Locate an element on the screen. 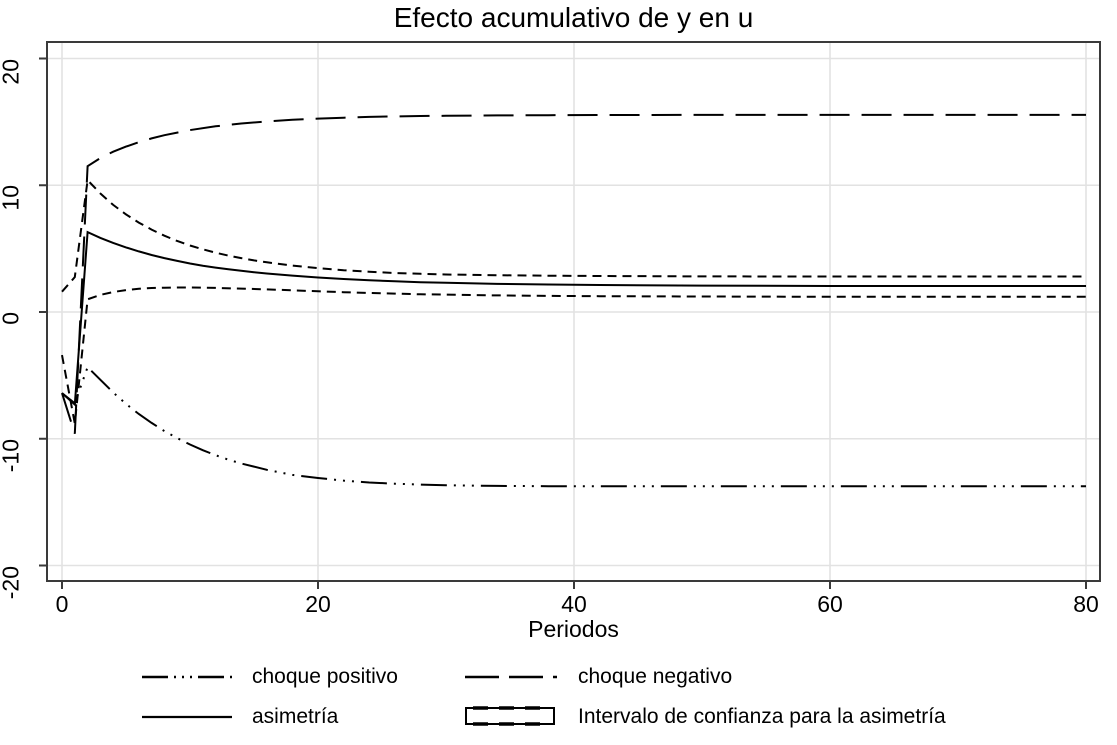 This screenshot has width=1117, height=745. legend-label: choque positivo is located at coordinates (325, 676).